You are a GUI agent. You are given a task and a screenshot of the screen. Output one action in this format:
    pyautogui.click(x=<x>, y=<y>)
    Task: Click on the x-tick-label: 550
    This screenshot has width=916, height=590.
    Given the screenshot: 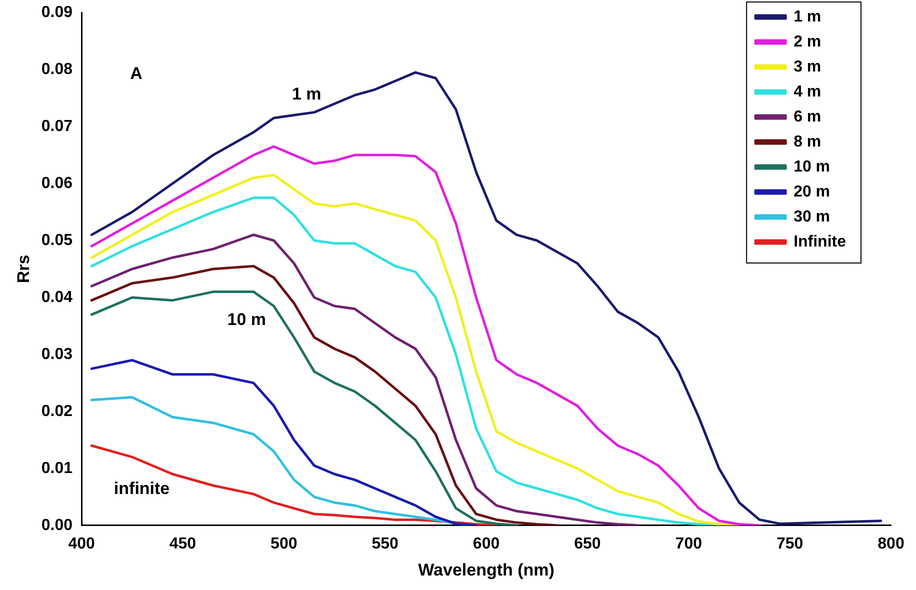 What is the action you would take?
    pyautogui.click(x=385, y=543)
    